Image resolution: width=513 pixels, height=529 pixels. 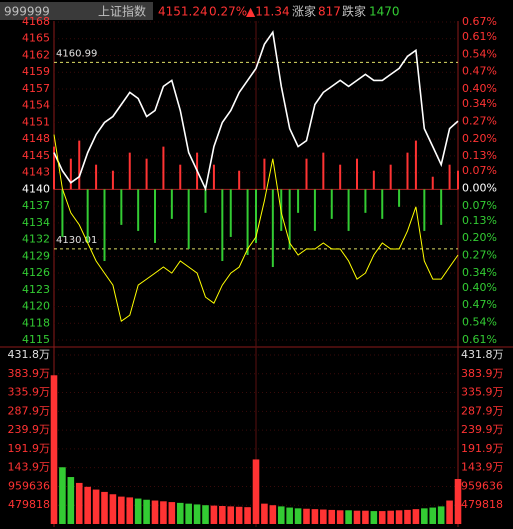 What do you see at coordinates (479, 237) in the screenshot?
I see `y2-tick-label: 0.20%` at bounding box center [479, 237].